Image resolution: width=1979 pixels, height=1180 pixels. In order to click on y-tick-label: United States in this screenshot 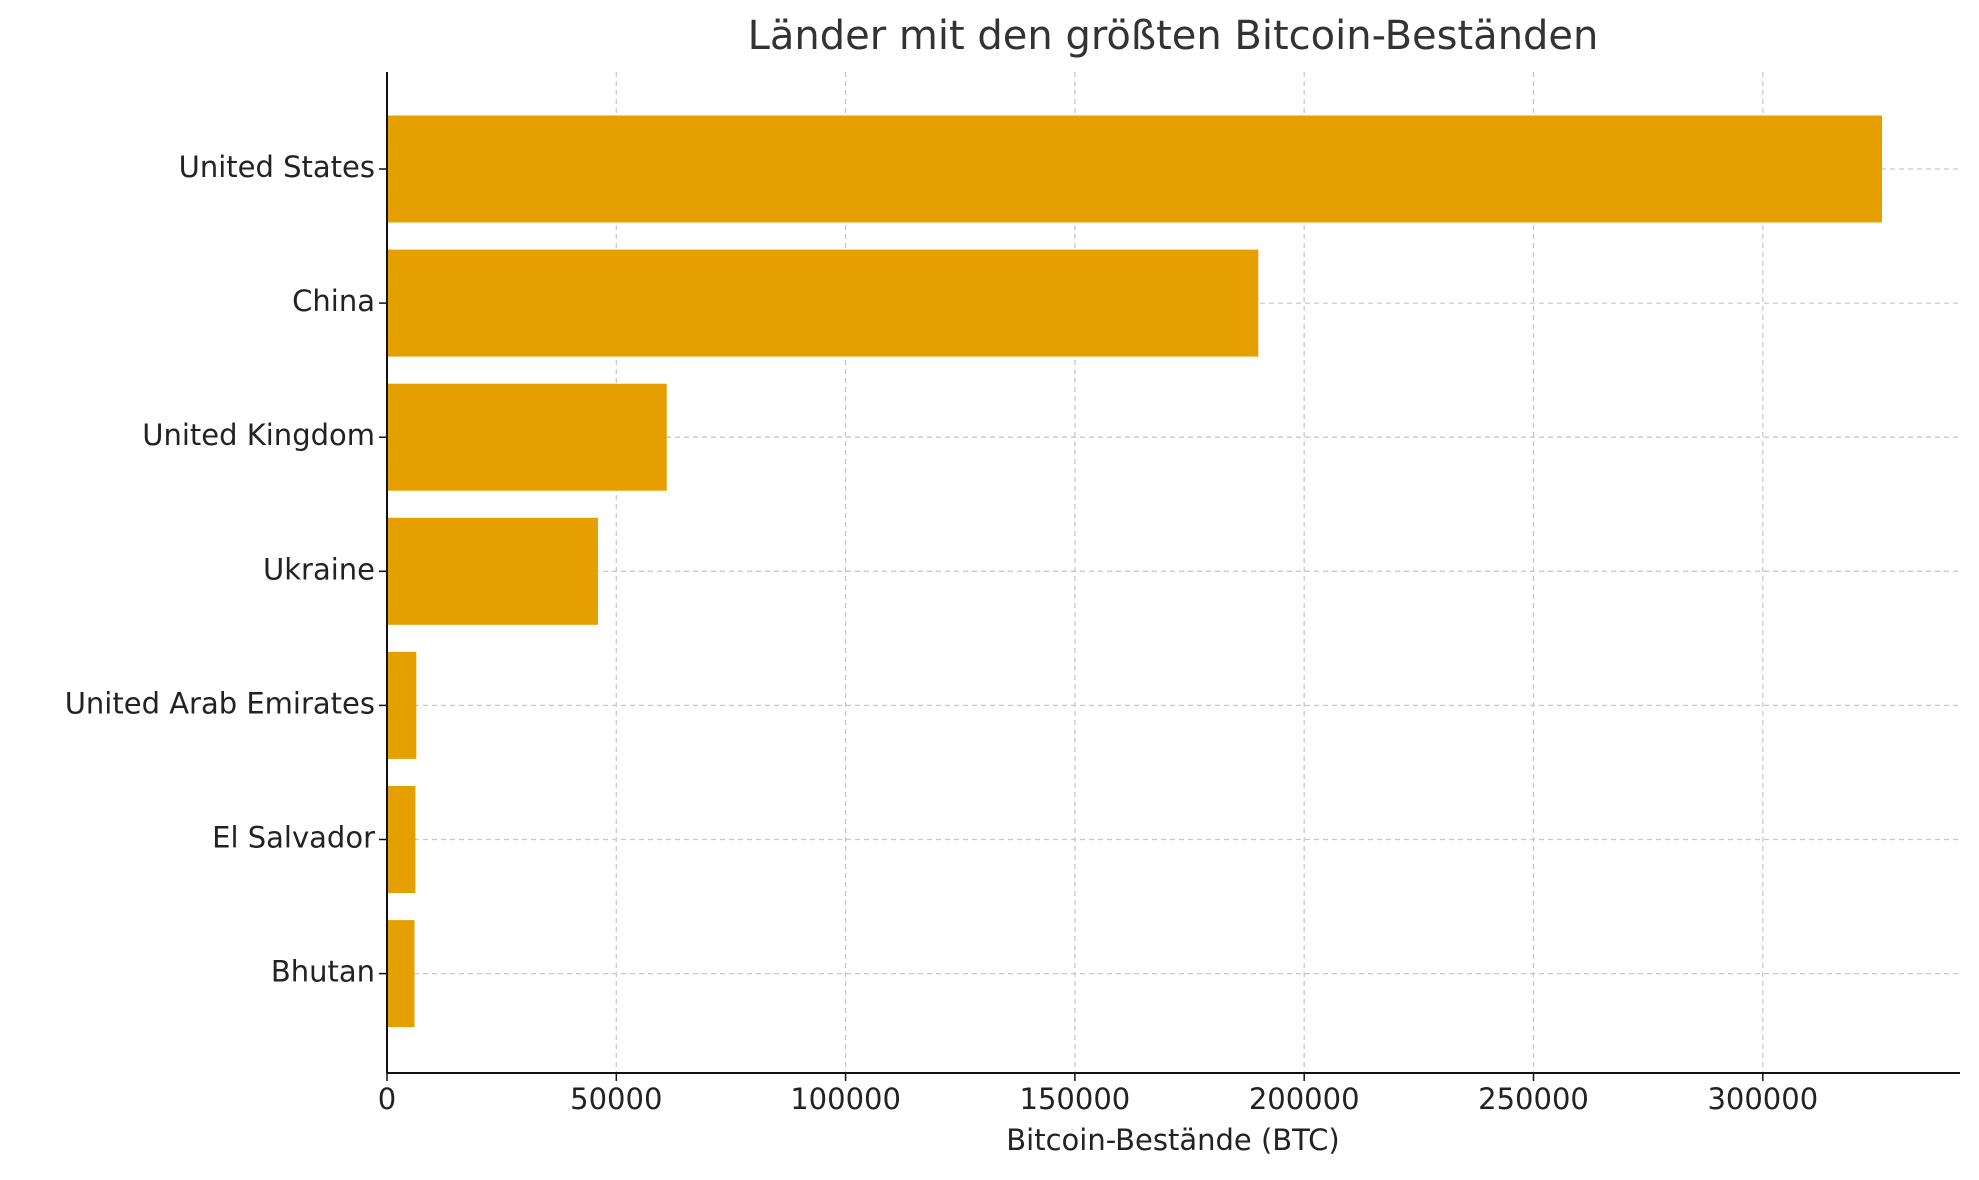, I will do `click(277, 167)`.